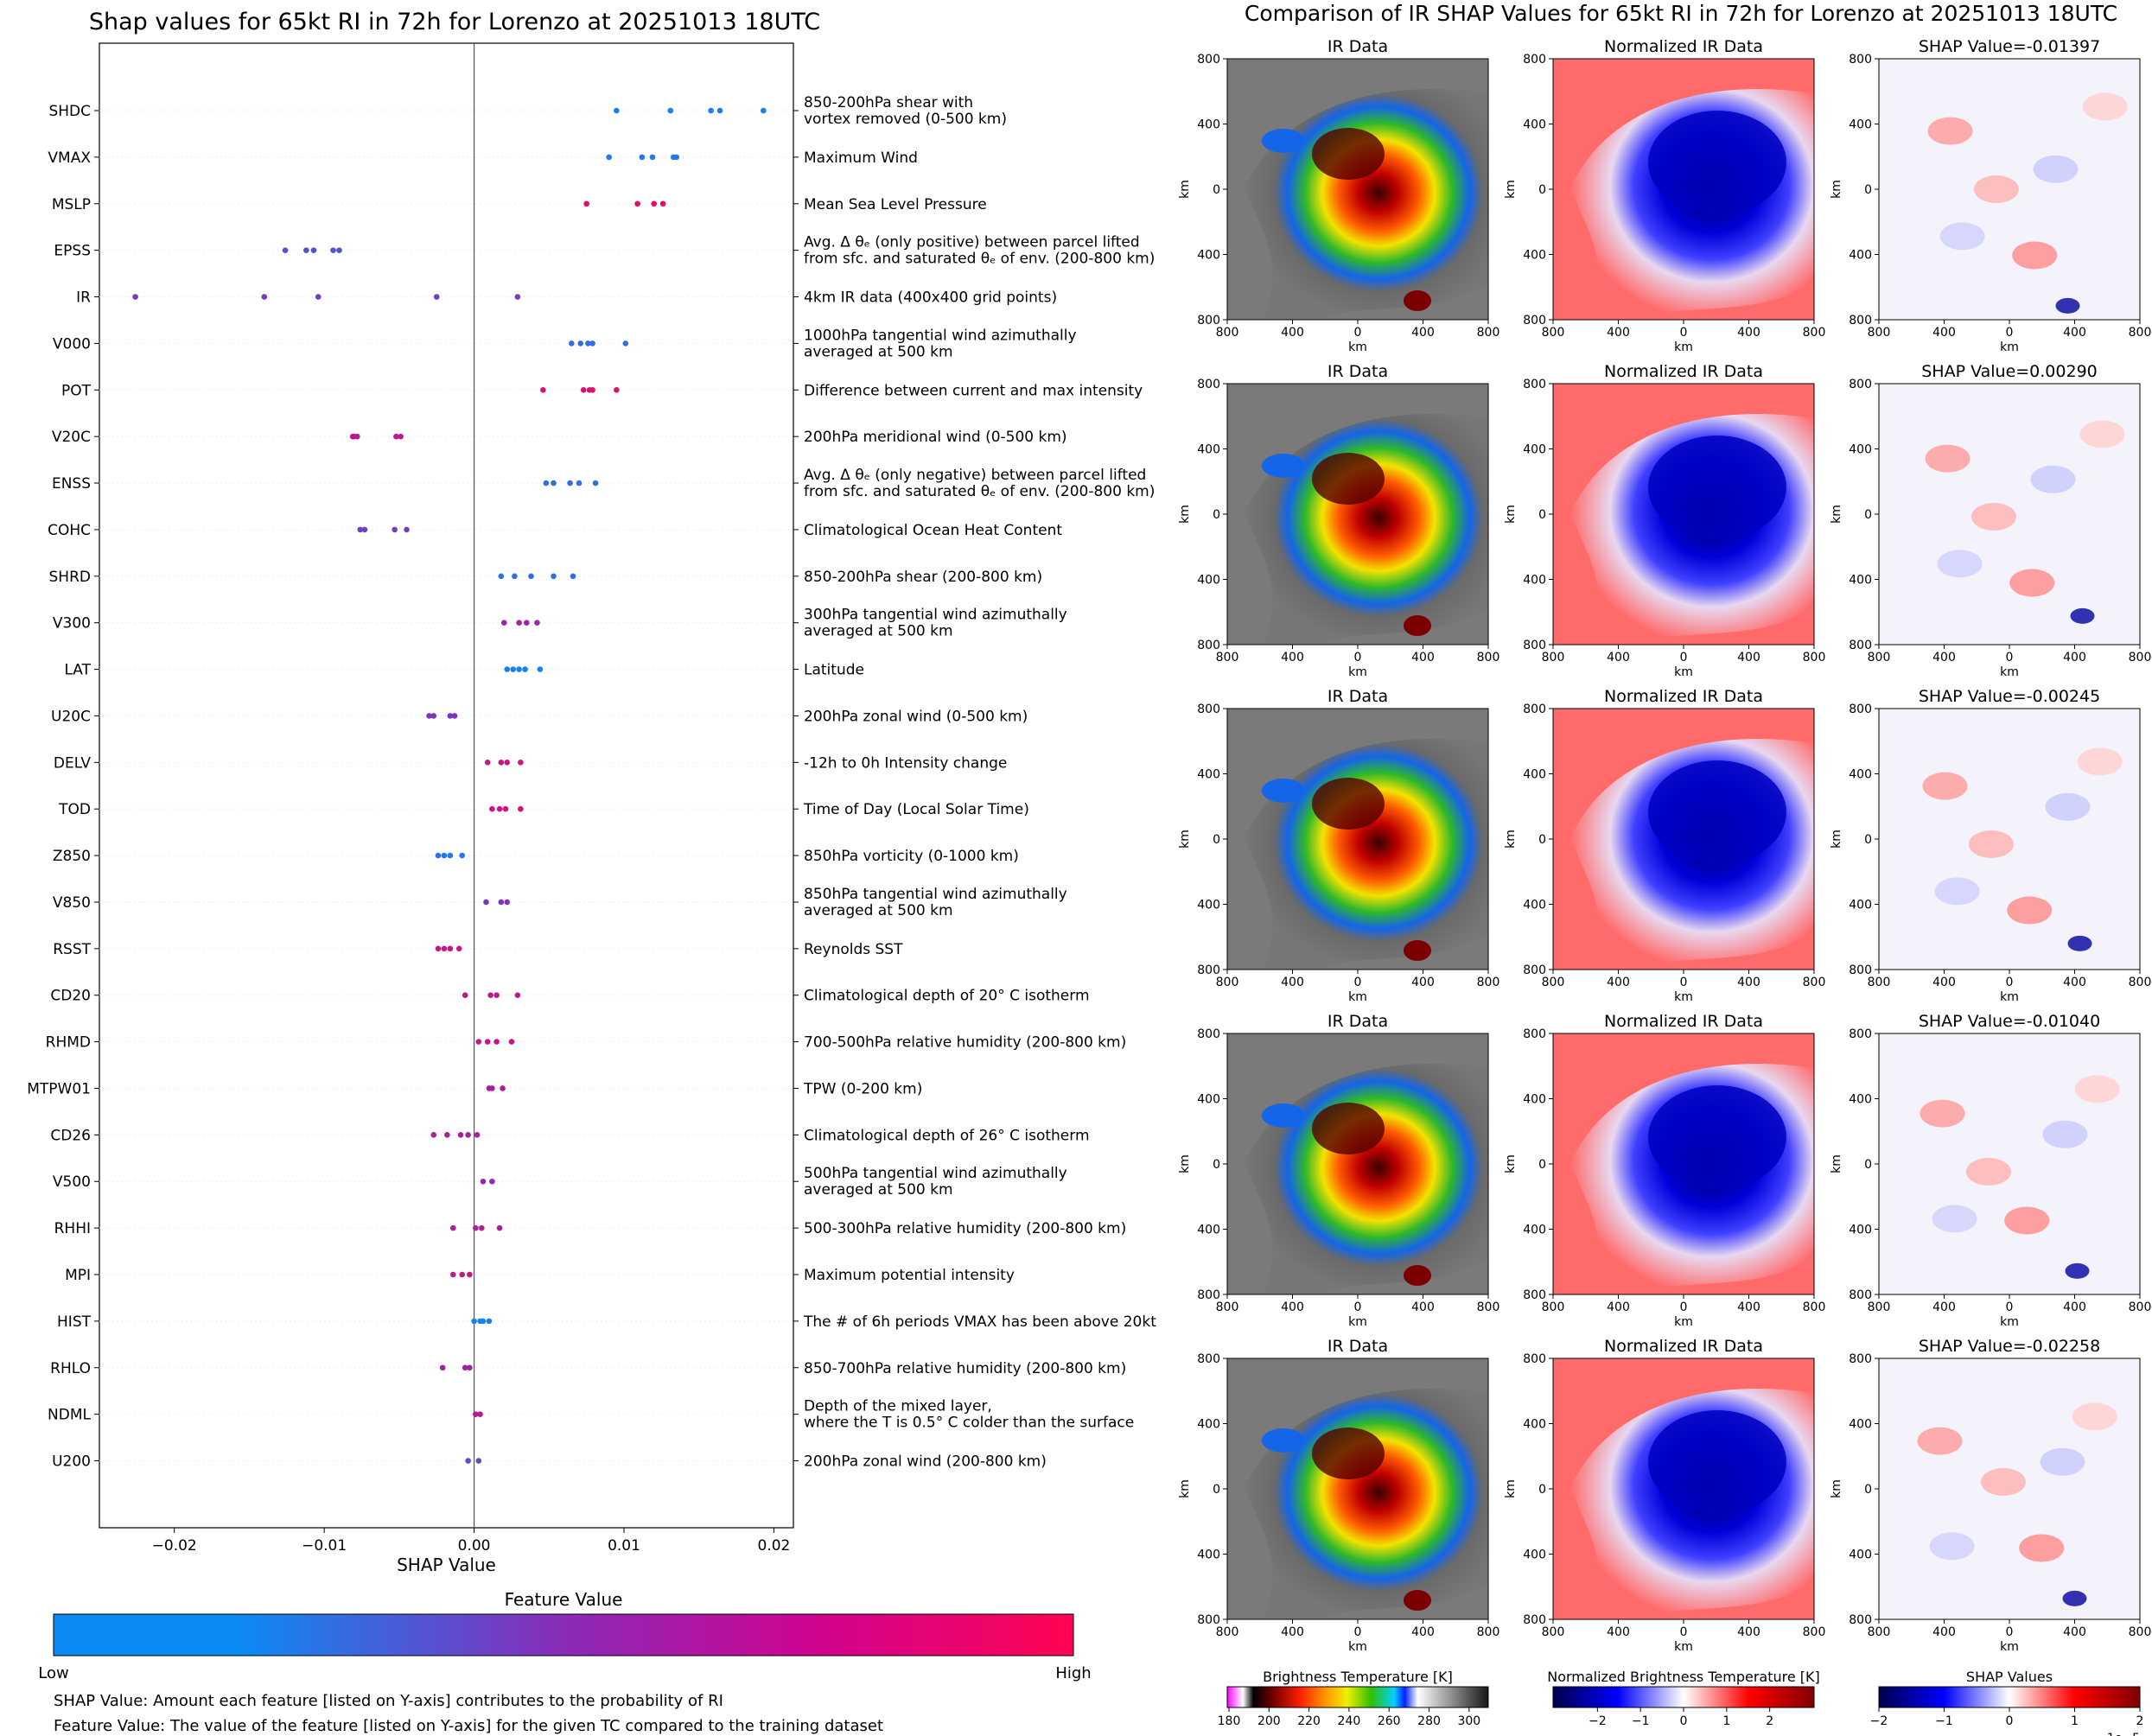 The width and height of the screenshot is (2152, 1736). Describe the element at coordinates (69, 111) in the screenshot. I see `feature-label: SHDC` at that location.